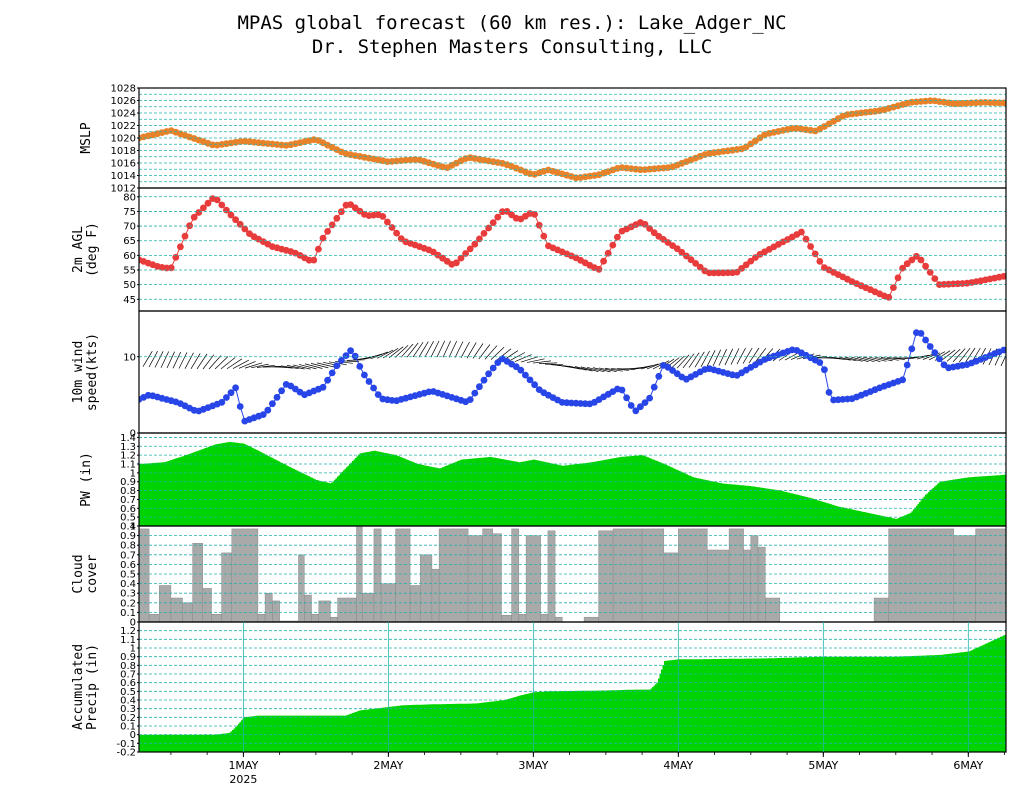  I want to click on plot-area-cloud, so click(572, 574).